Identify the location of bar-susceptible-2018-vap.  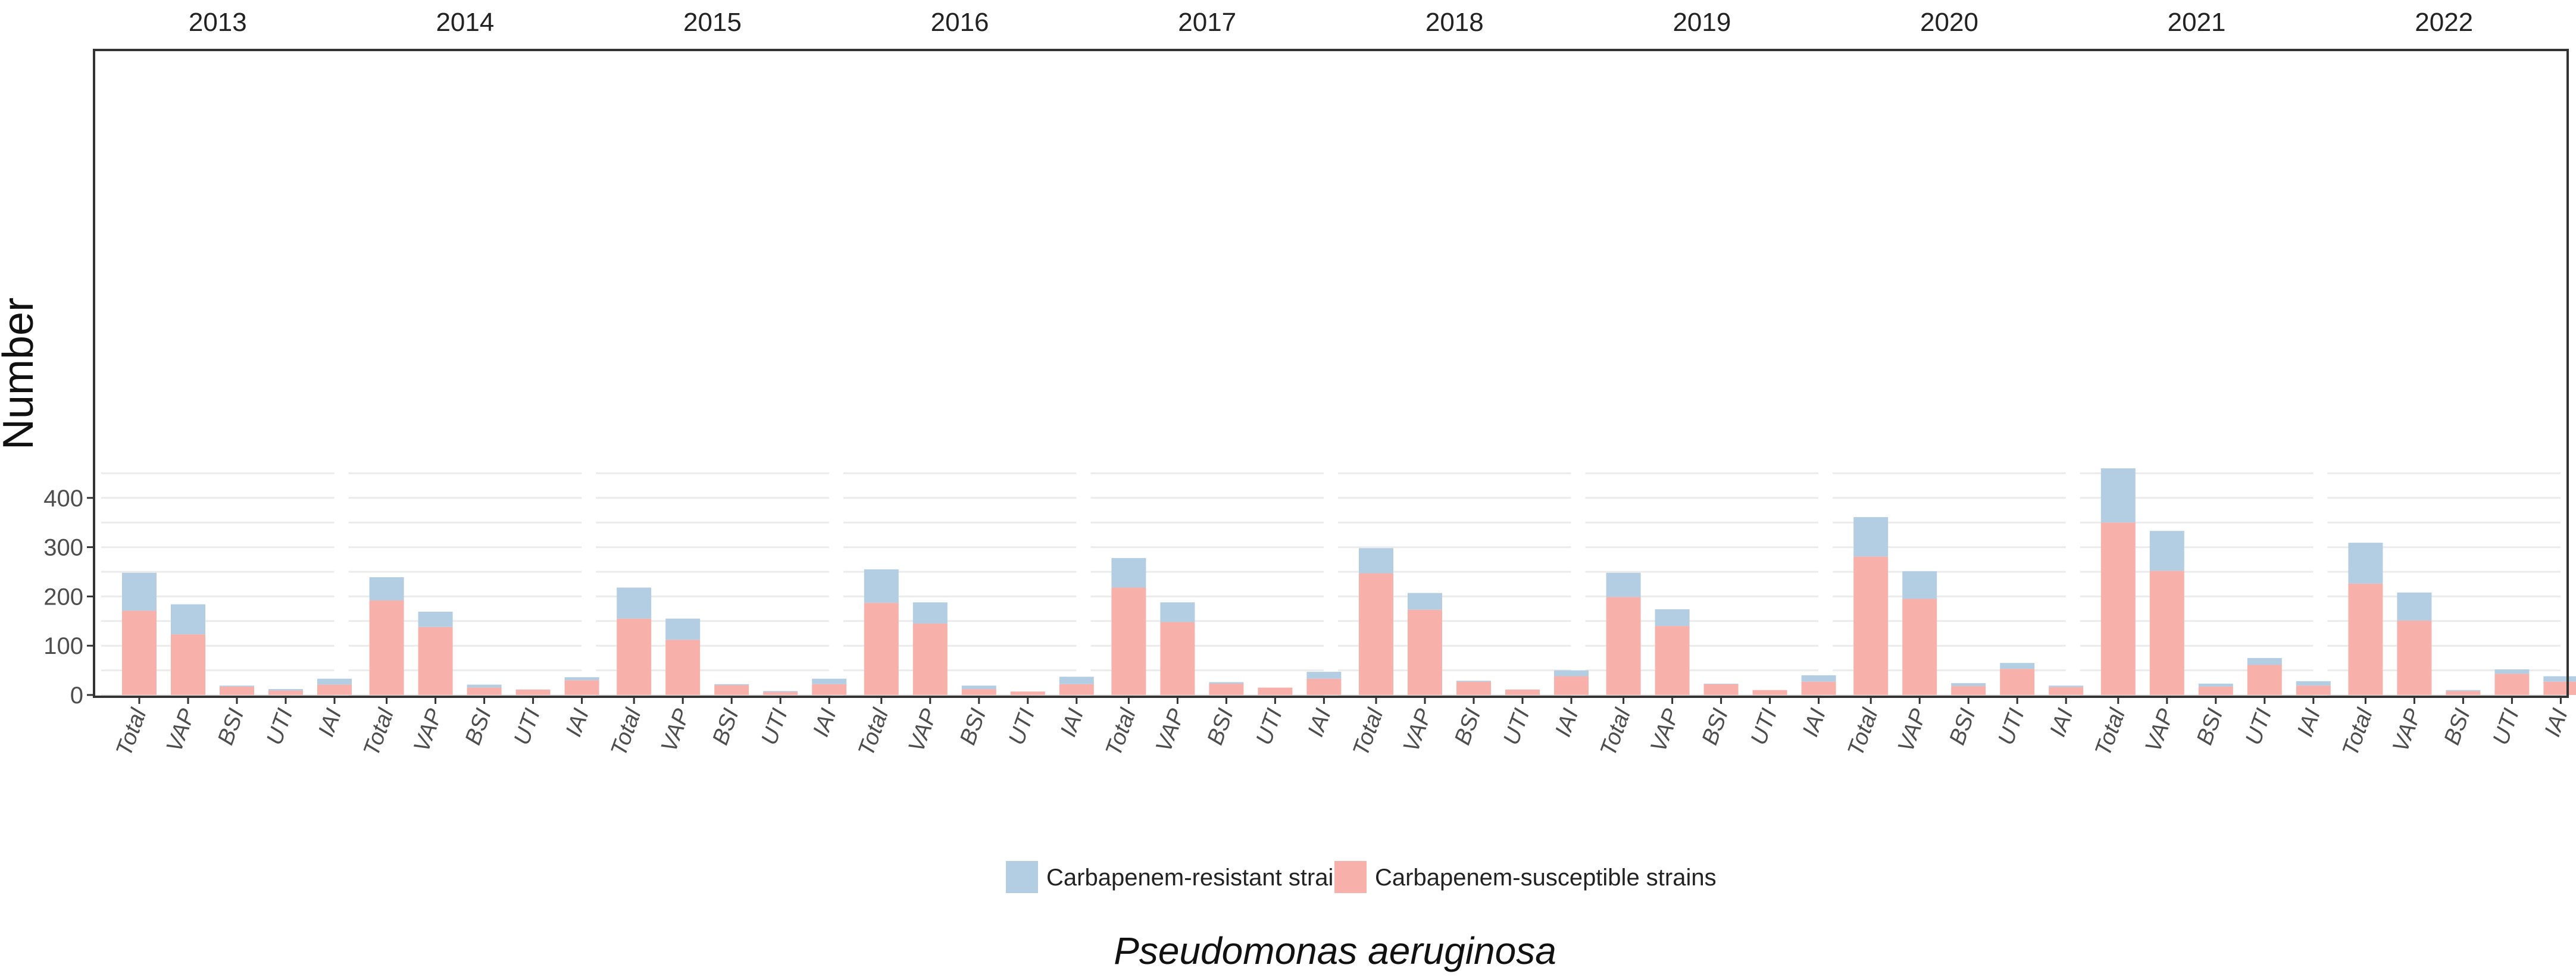
(1425, 652).